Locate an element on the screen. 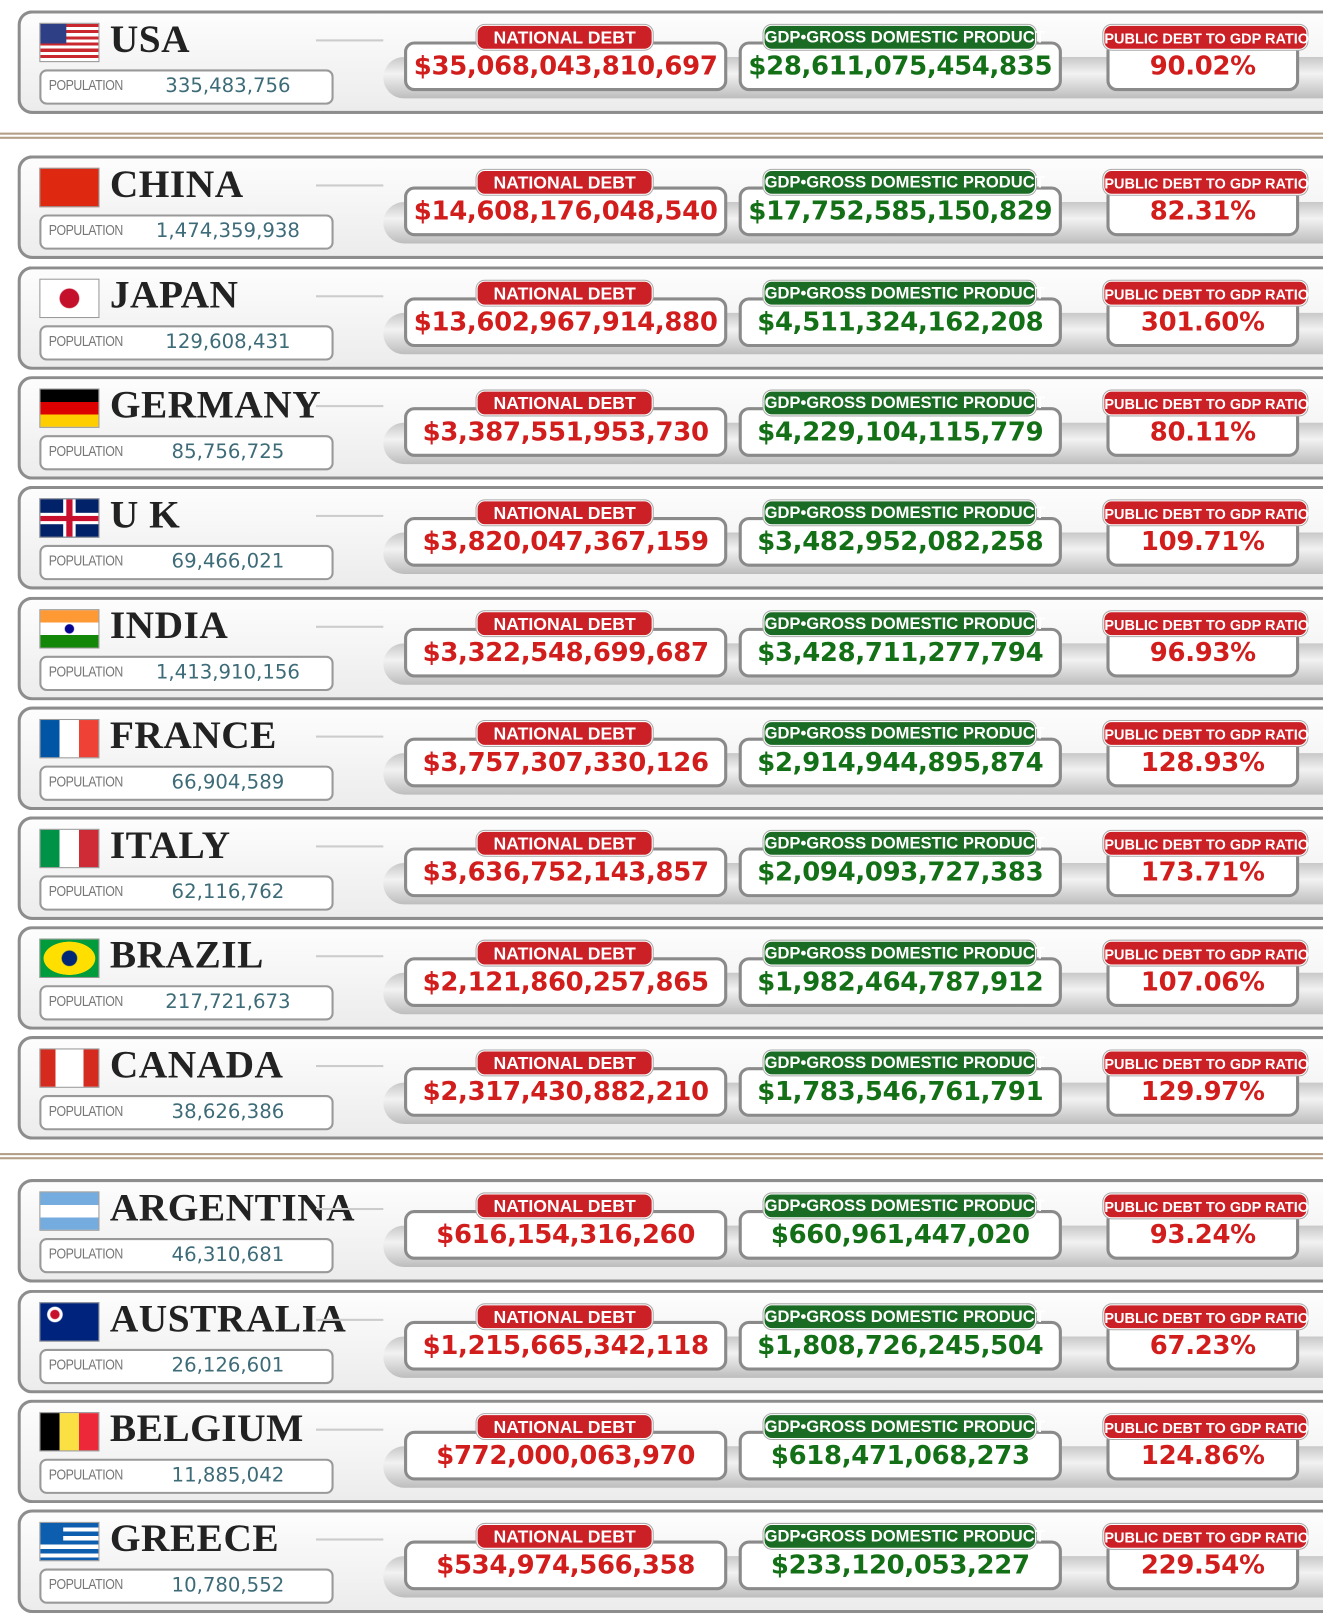  country-name: USA is located at coordinates (150, 39).